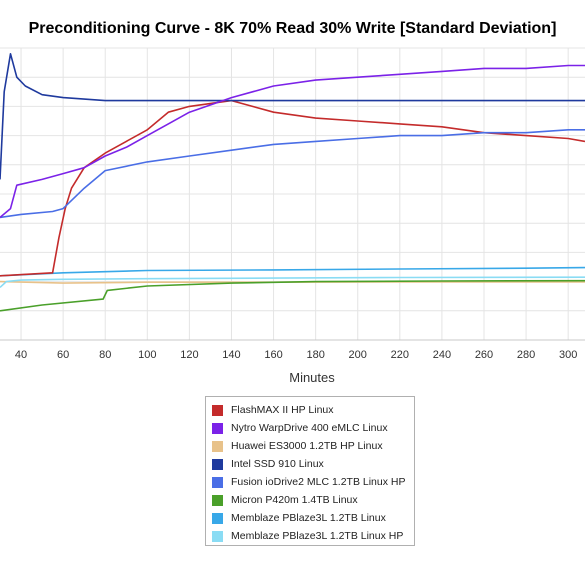  I want to click on legend-label: Memblaze PBlaze3L 1.2TB Linux HP, so click(317, 536).